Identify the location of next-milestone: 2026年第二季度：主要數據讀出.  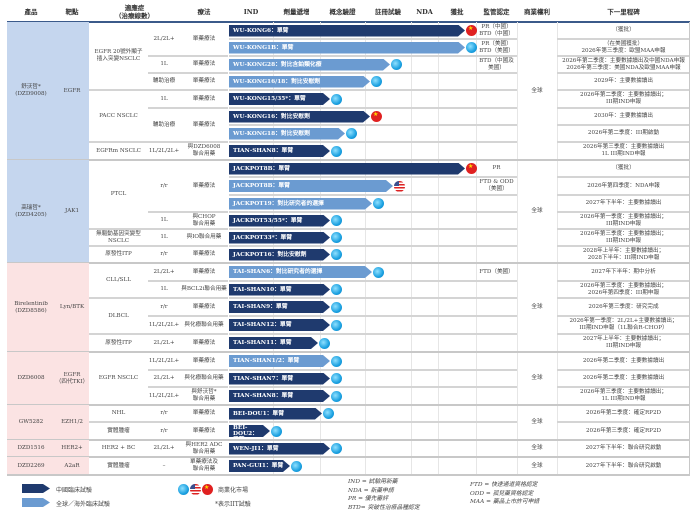
(623, 378).